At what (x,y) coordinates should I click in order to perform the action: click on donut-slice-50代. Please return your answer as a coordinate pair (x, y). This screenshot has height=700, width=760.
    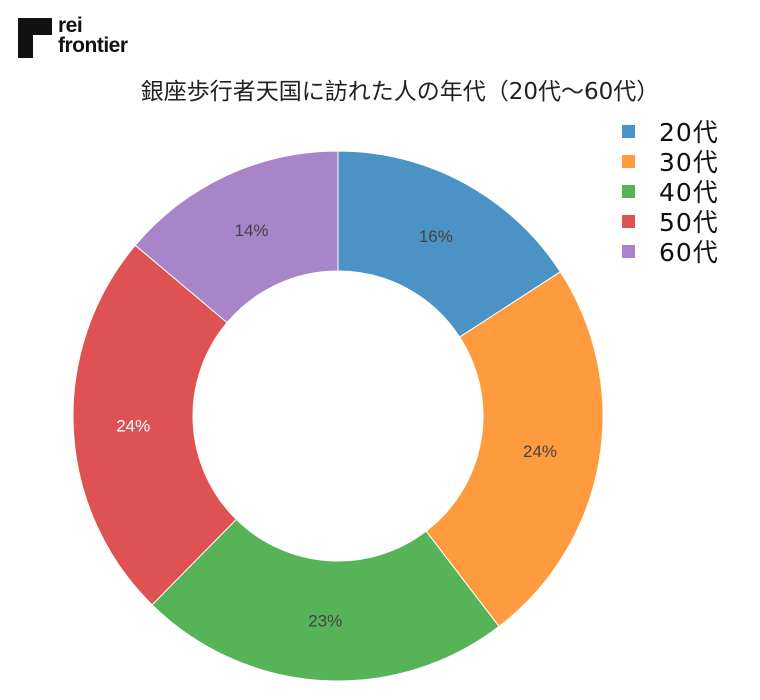
    Looking at the image, I should click on (154, 425).